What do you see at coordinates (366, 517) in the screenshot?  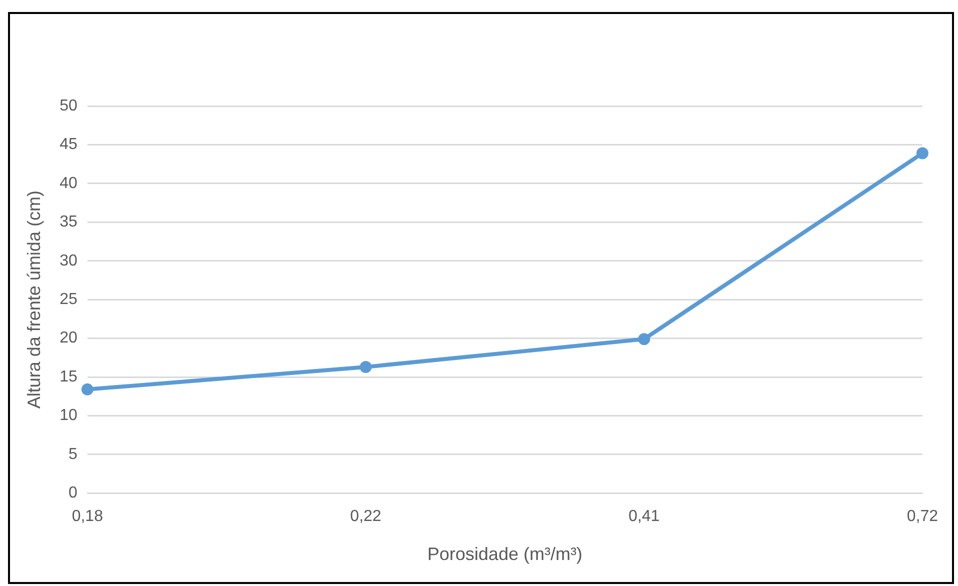 I see `x-tick-label: 0,22` at bounding box center [366, 517].